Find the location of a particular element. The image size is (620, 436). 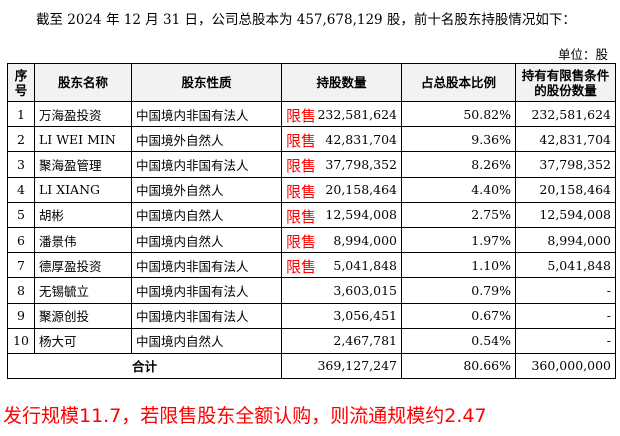

total-shares: 369,127,247 is located at coordinates (341, 366).